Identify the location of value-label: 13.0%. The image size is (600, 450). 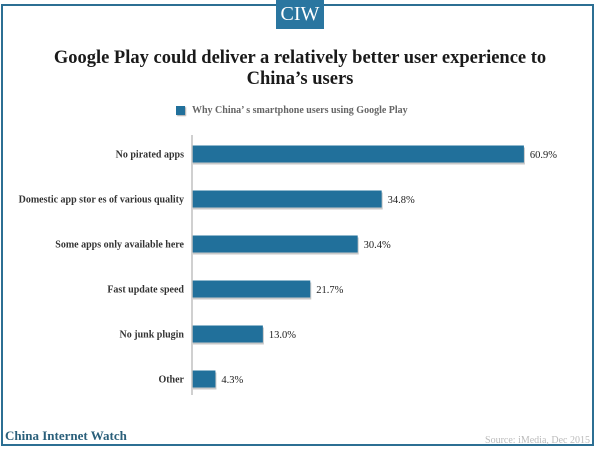
(282, 335).